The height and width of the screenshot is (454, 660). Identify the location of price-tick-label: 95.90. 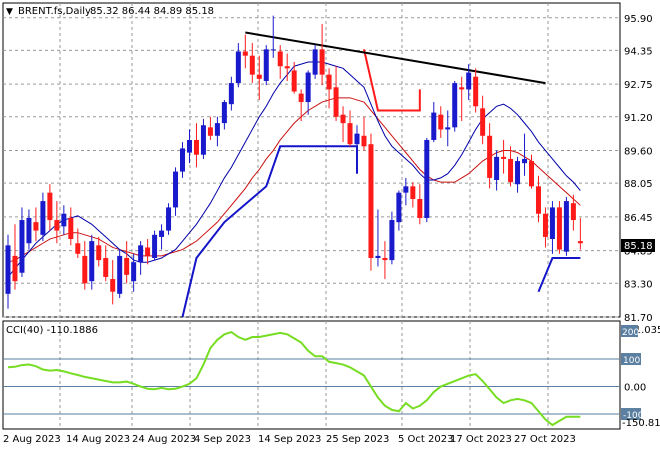
(638, 19).